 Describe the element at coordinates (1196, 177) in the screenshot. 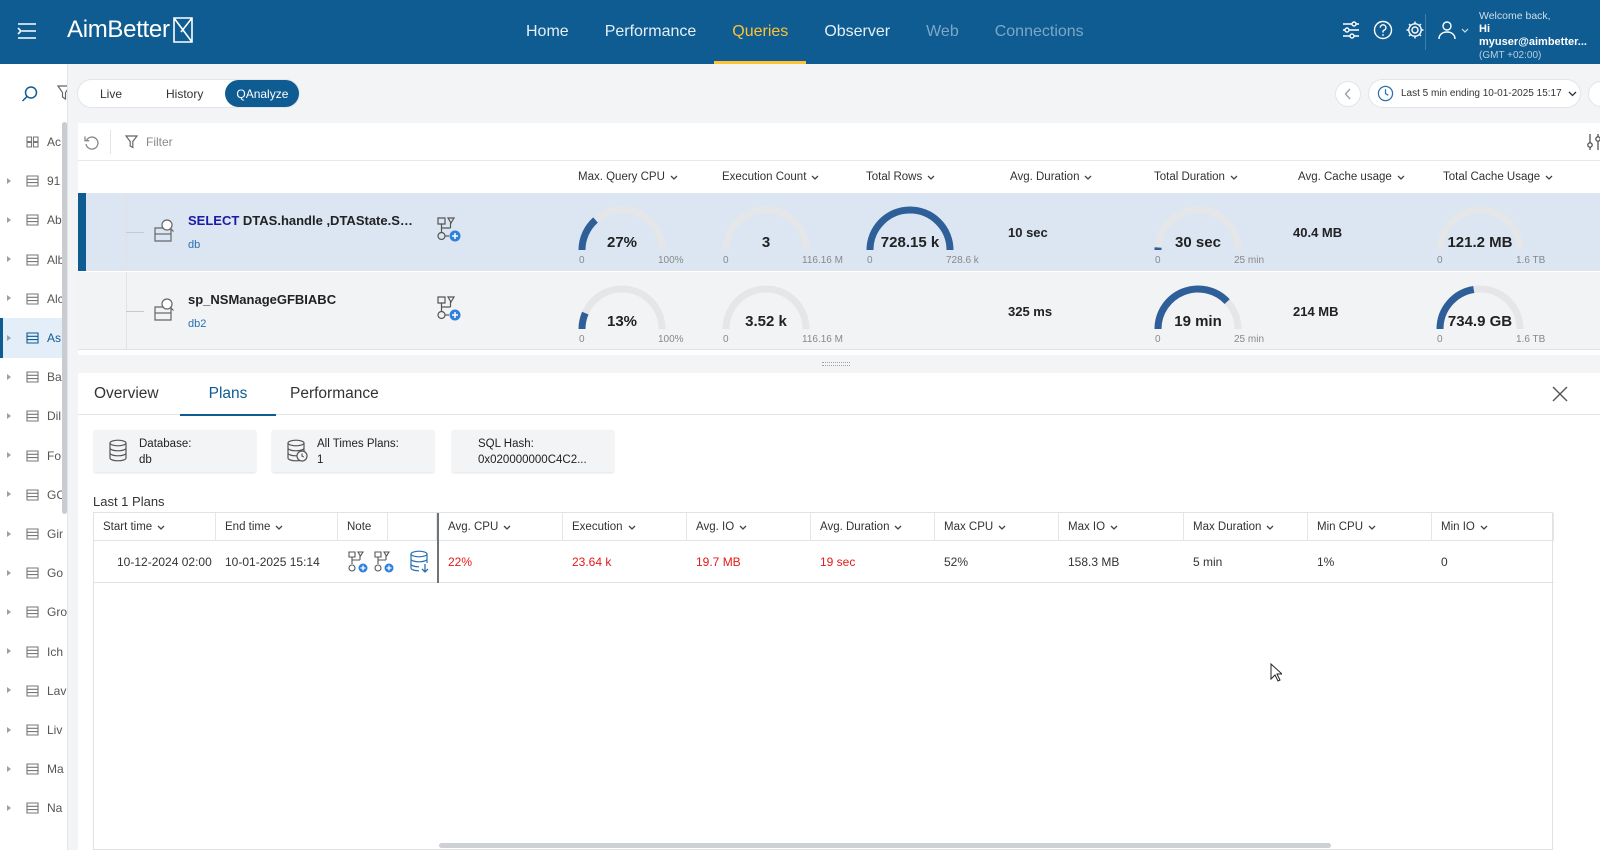

I see `column-header-5: Total Duration` at that location.